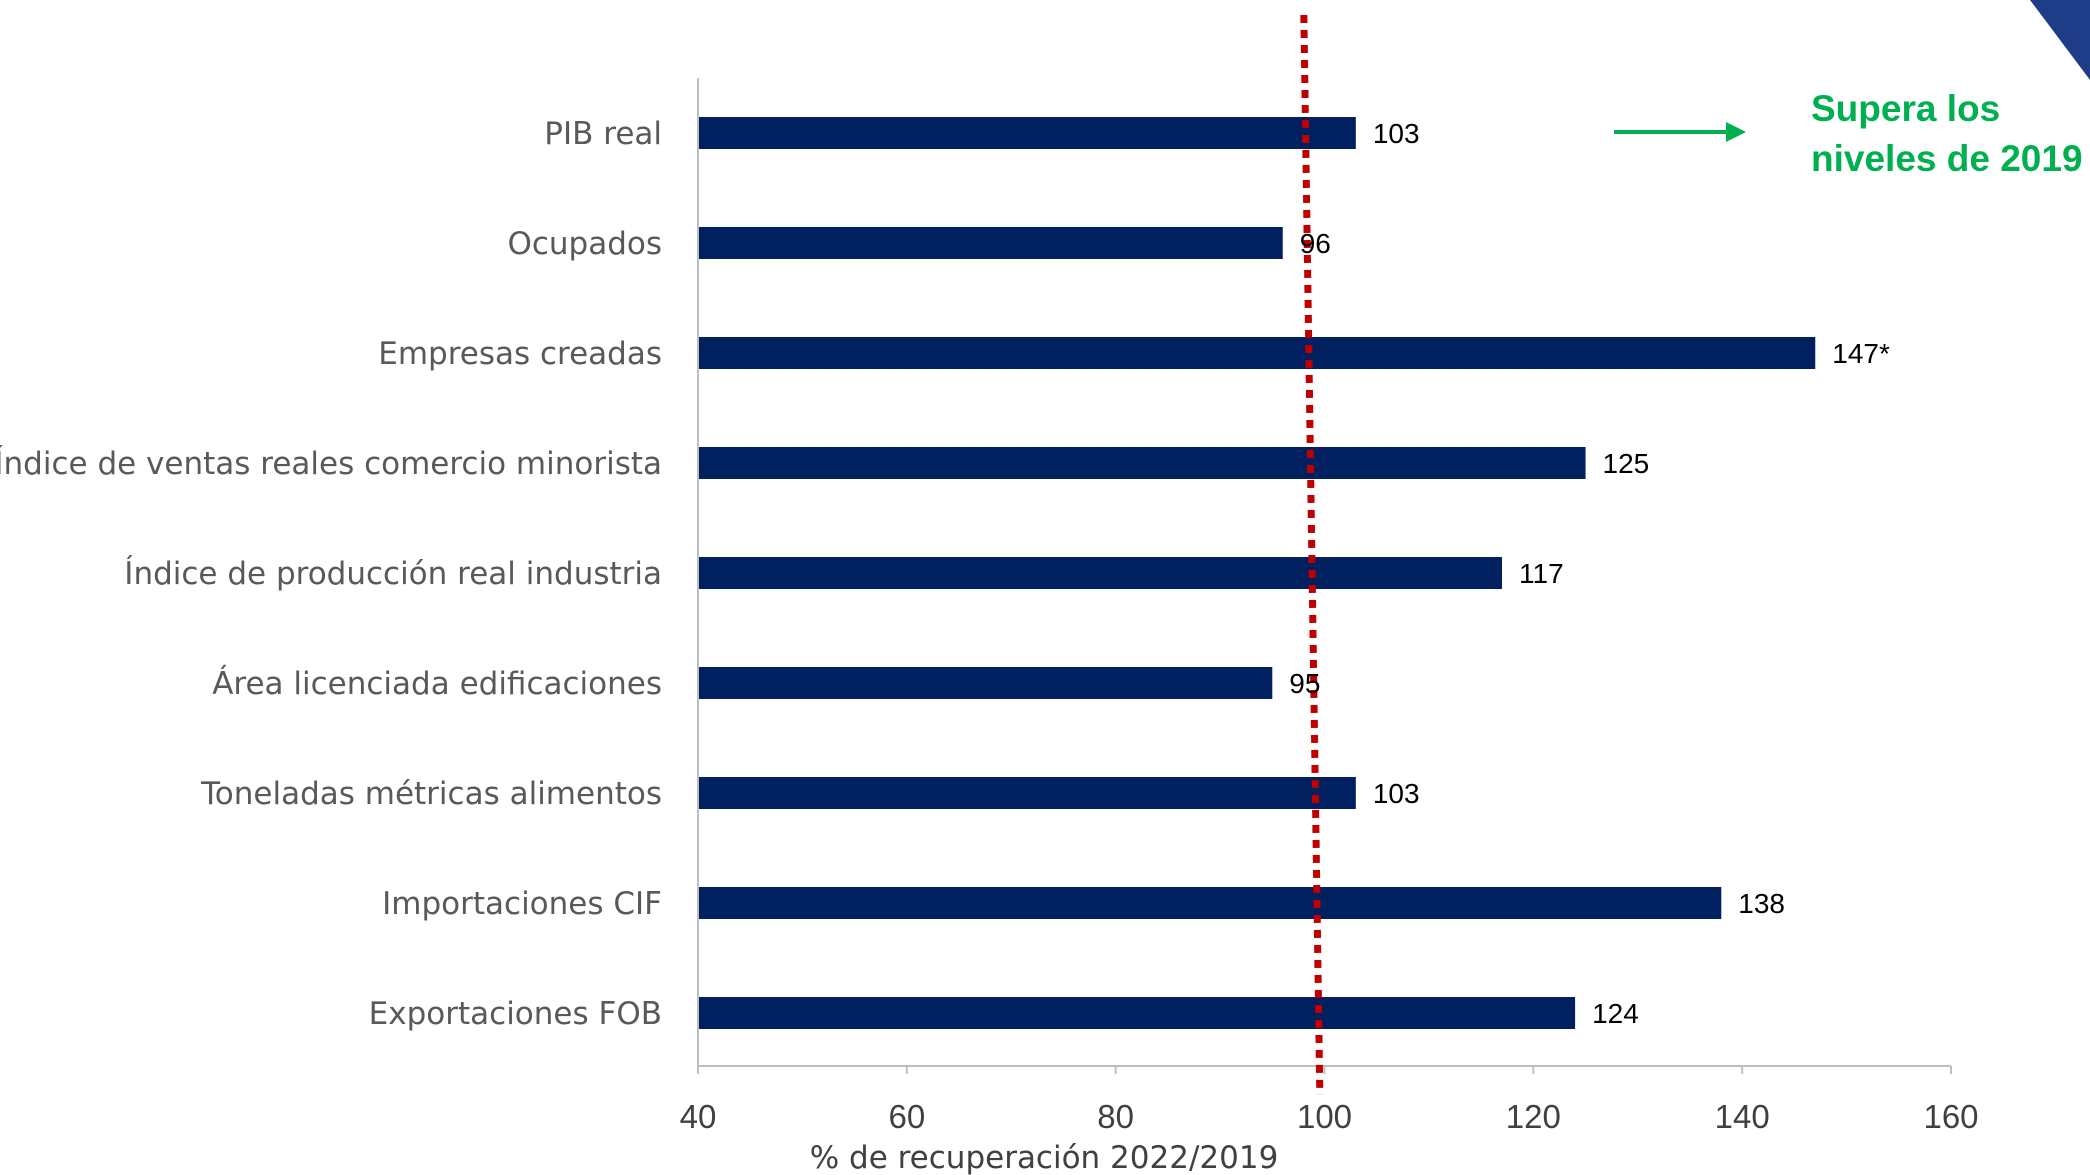 The height and width of the screenshot is (1175, 2090). I want to click on category-label: Toneladas métricas alimentos, so click(431, 794).